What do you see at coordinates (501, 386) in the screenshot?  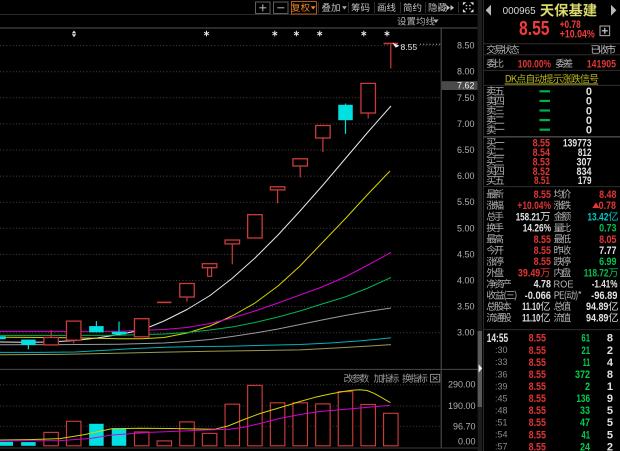 I see `svg-text: :39` at bounding box center [501, 386].